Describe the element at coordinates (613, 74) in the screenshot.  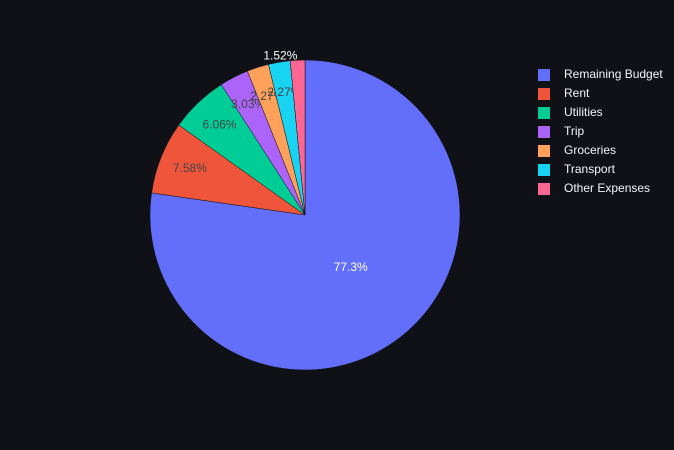
I see `legend-label: Remaining Budget` at that location.